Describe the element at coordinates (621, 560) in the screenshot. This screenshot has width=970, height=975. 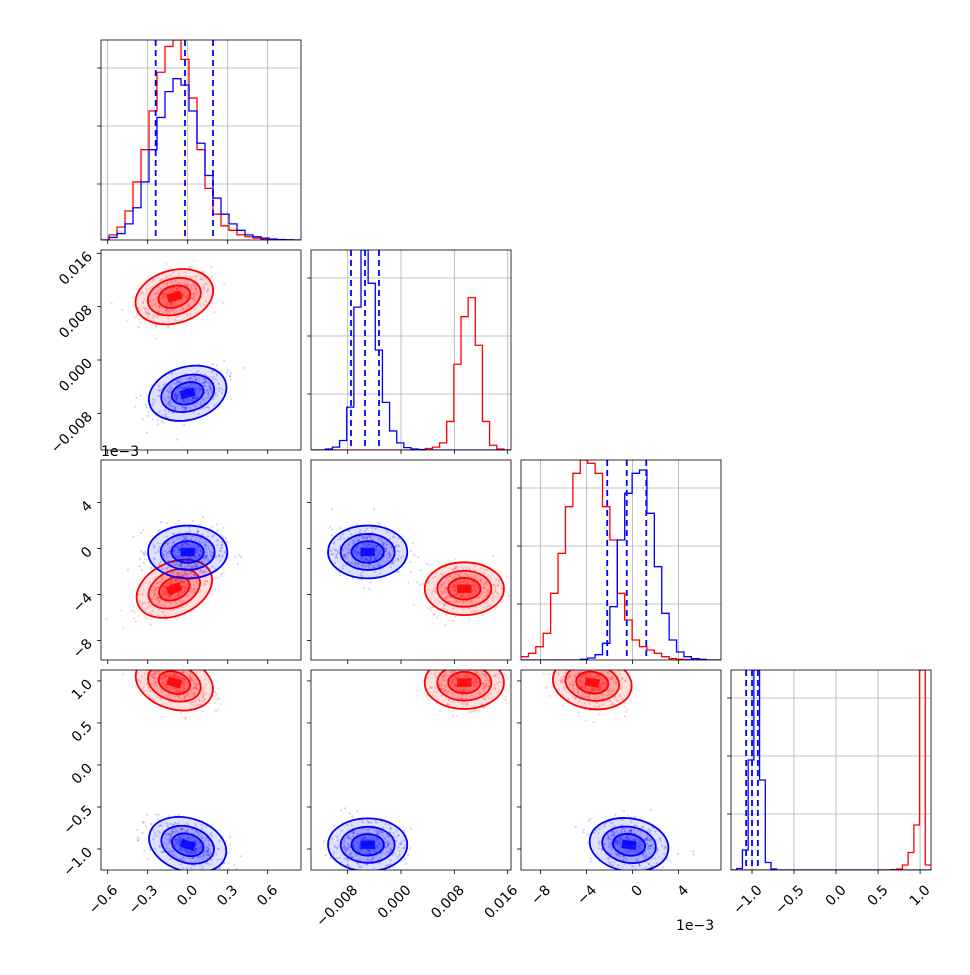
I see `histogram-red` at that location.